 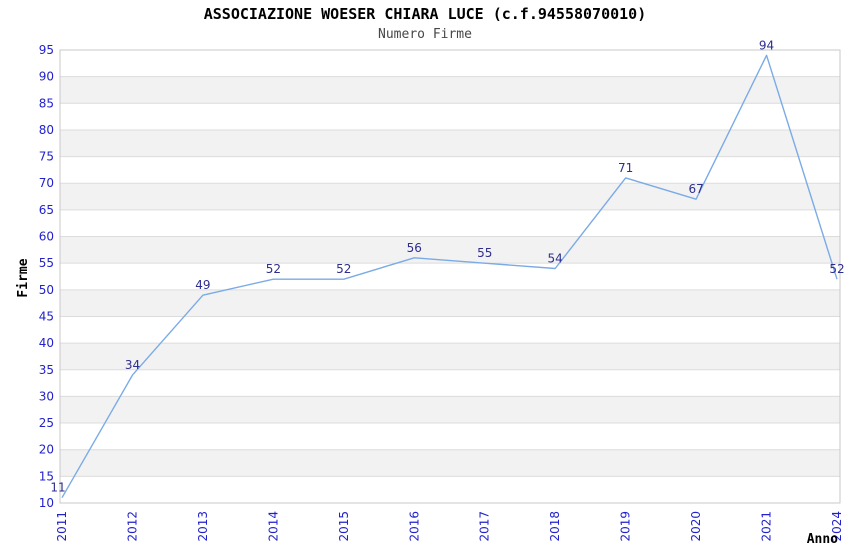 I want to click on x-tick-label: 2011, so click(x=62, y=526).